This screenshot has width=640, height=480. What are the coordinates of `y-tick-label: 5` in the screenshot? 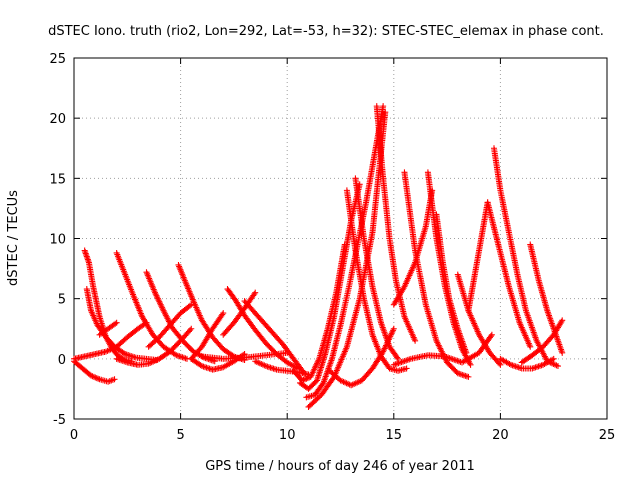 It's located at (62, 300).